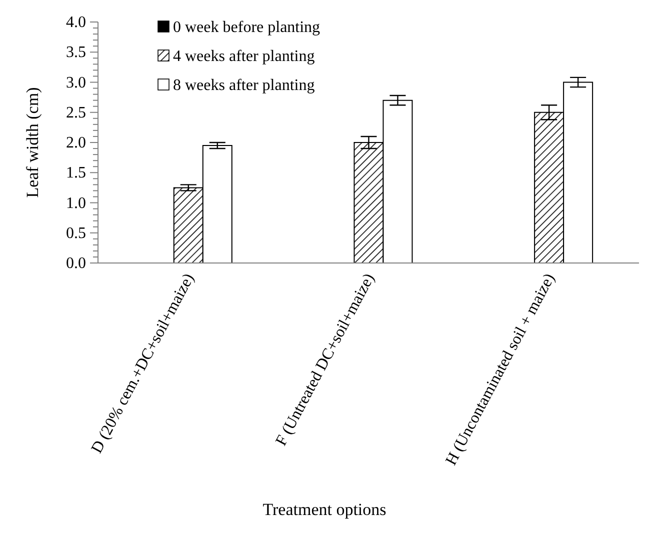  Describe the element at coordinates (76, 53) in the screenshot. I see `y-tick-label: 3.5` at that location.